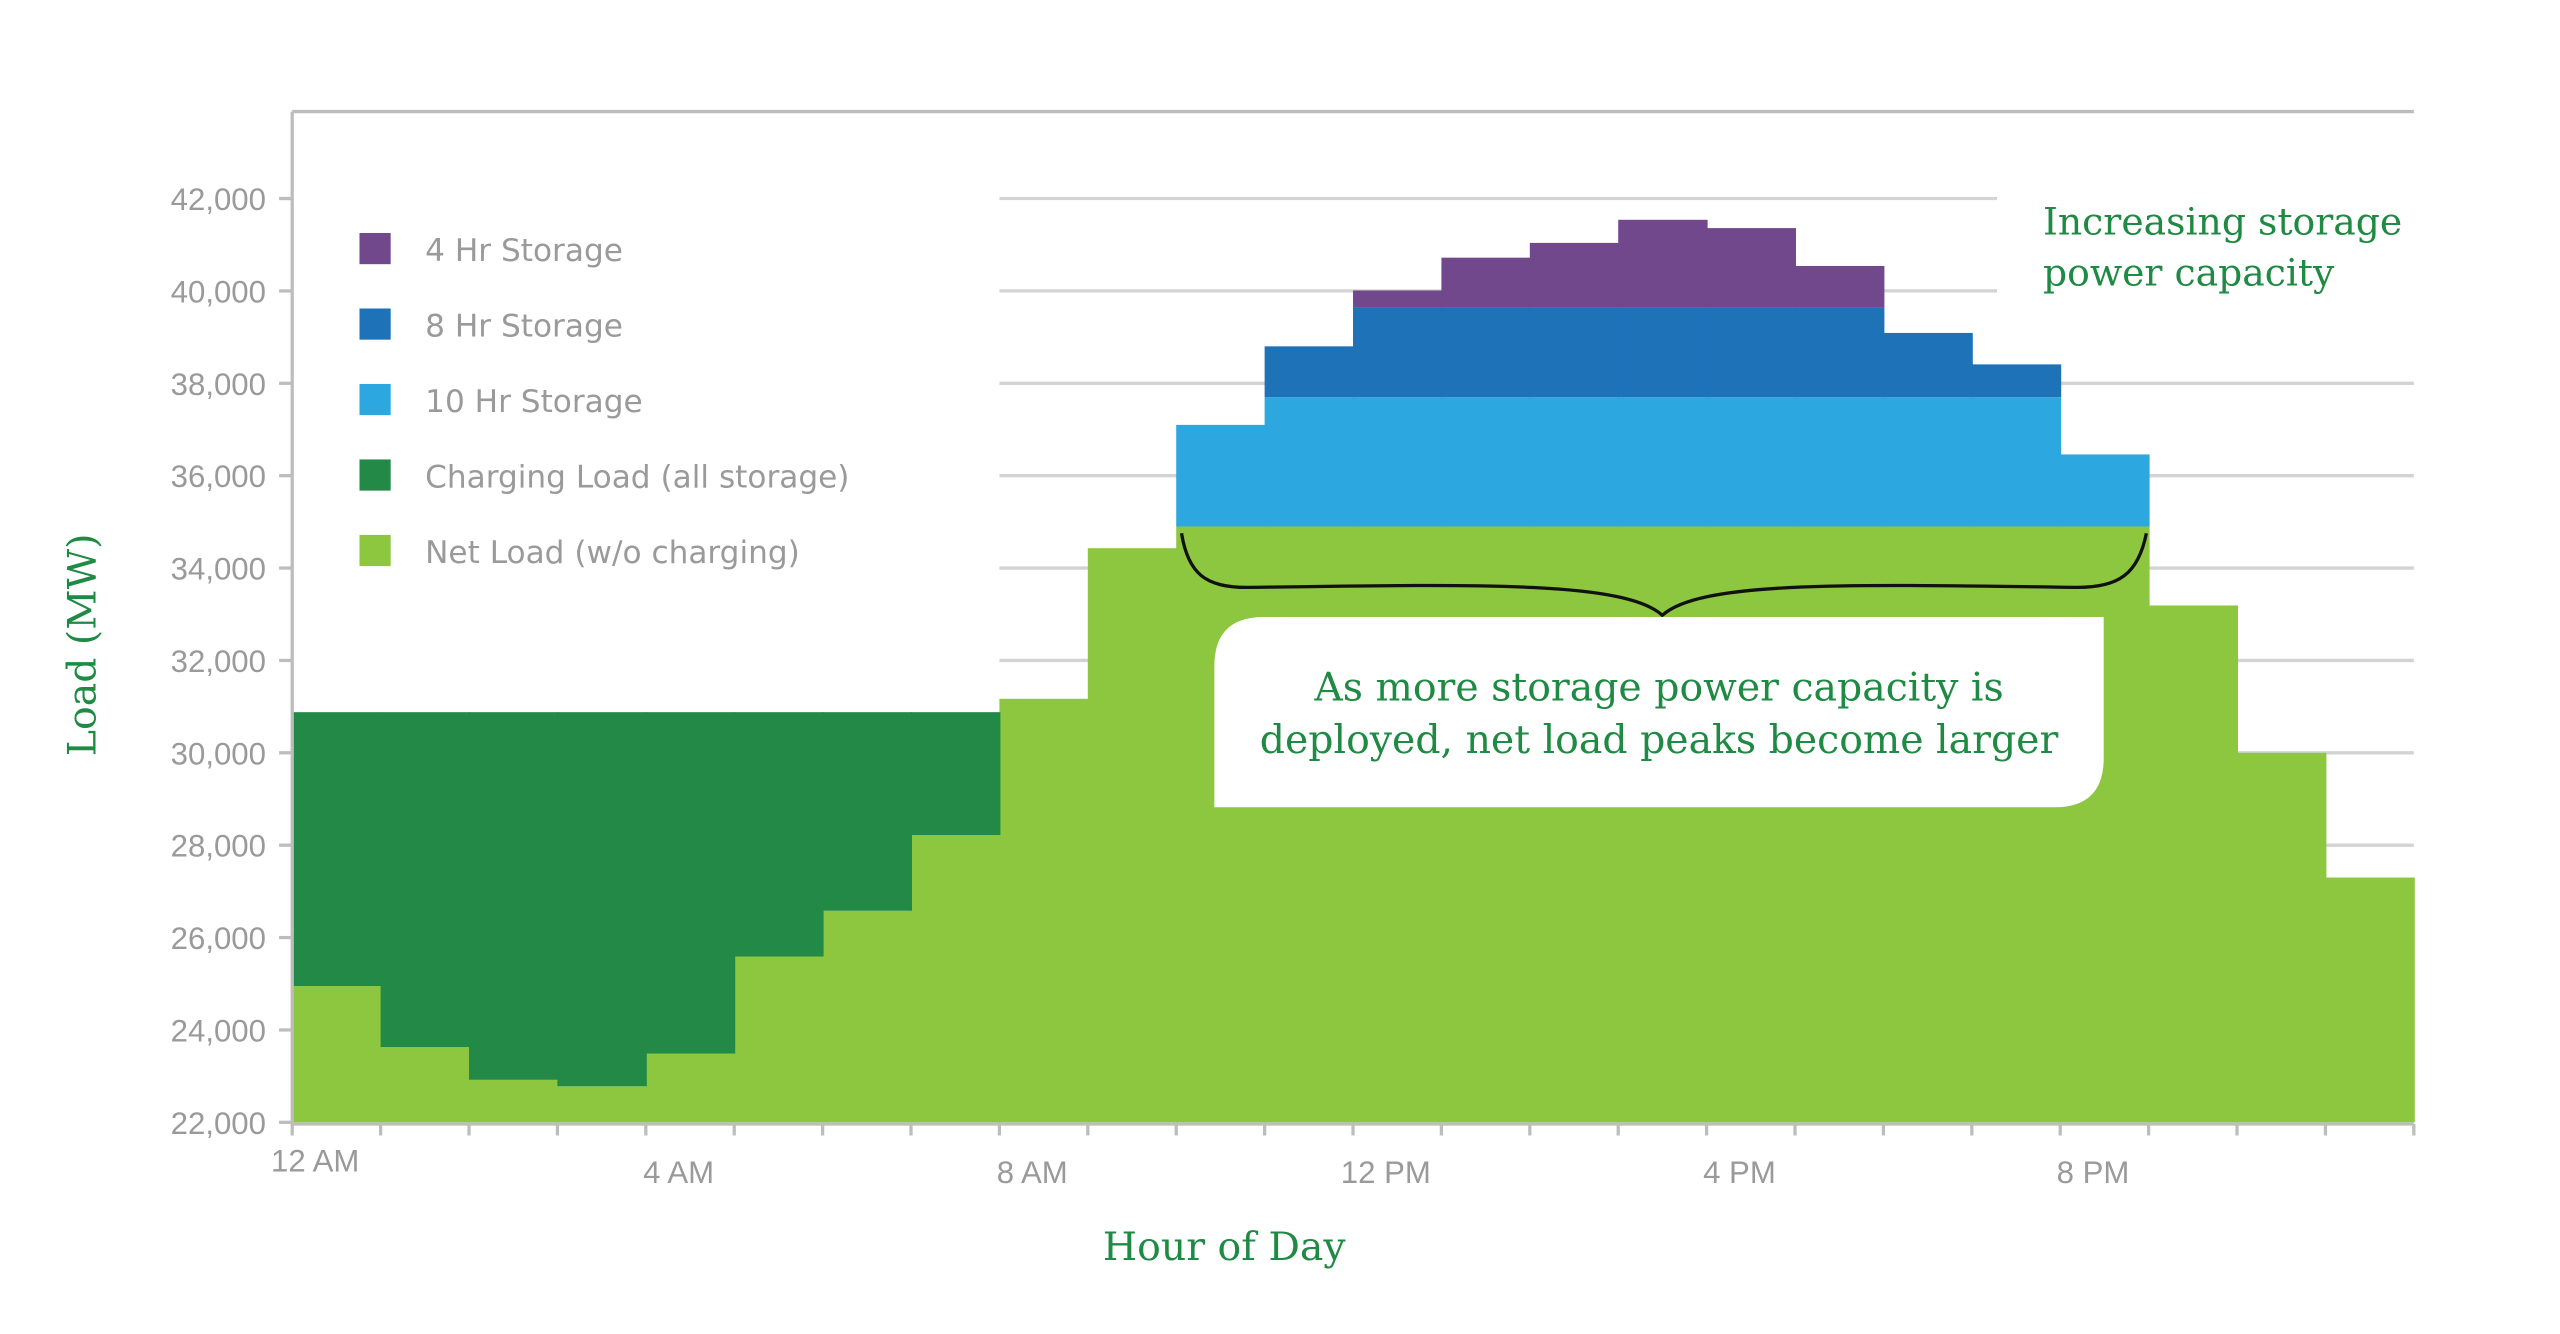 The width and height of the screenshot is (2560, 1334). What do you see at coordinates (2105, 490) in the screenshot?
I see `bar-10-hr-storage-h20` at bounding box center [2105, 490].